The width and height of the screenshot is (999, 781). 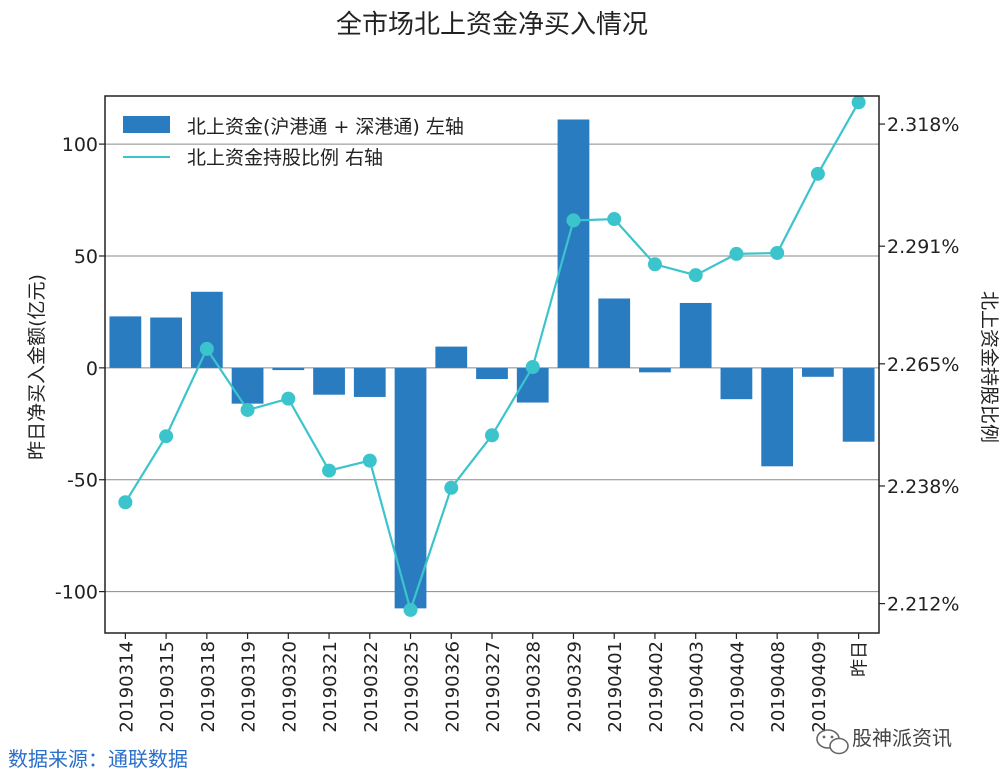 I want to click on y-tick-label: 50, so click(x=86, y=257).